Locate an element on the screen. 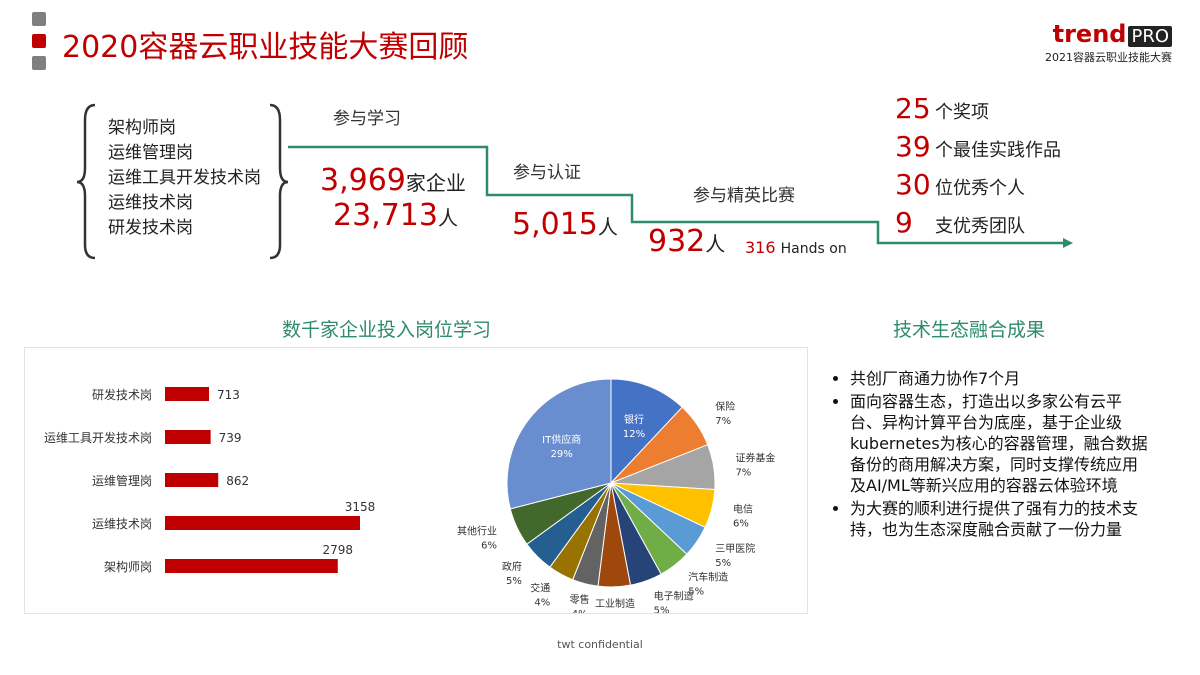  right-brace is located at coordinates (279, 181).